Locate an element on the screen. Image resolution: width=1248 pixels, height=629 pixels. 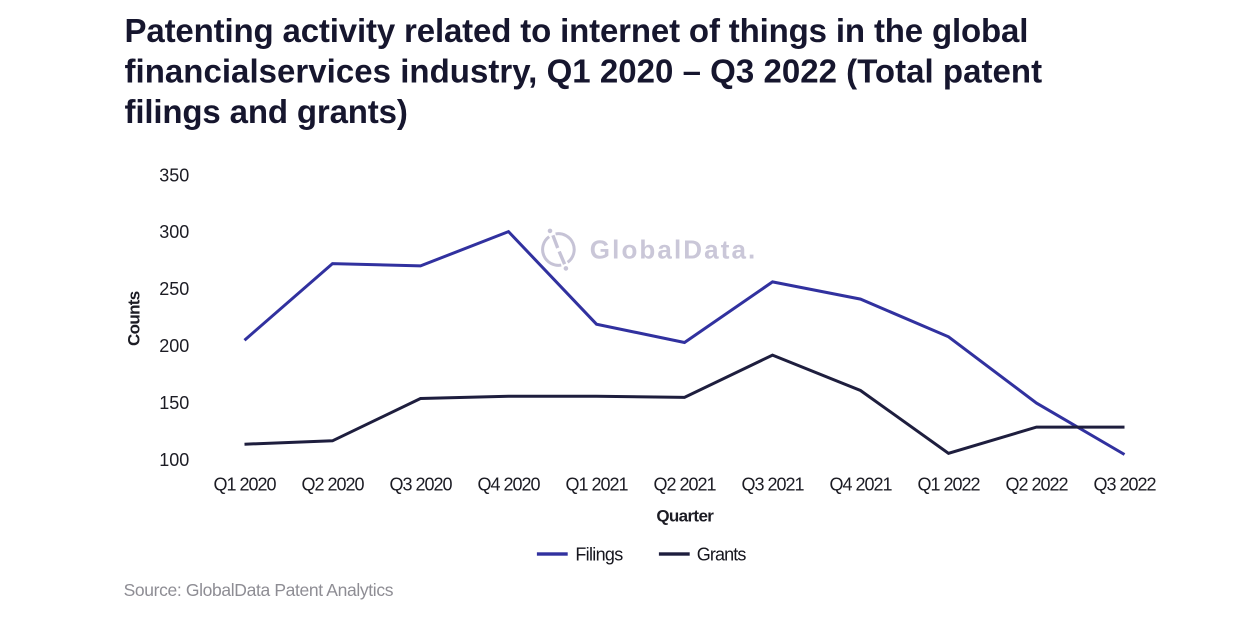
svg-text:Source: GlobalData Patent Anal: Source: GlobalData Patent Analytics is located at coordinates (259, 590).